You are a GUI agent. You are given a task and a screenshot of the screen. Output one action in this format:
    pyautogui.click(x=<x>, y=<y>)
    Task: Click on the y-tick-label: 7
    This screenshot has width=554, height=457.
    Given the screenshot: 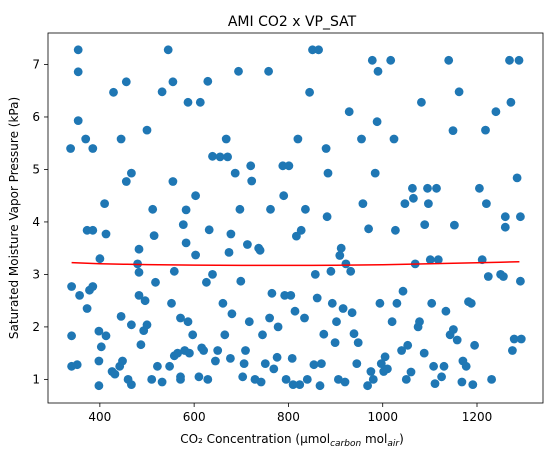 What is the action you would take?
    pyautogui.click(x=36, y=64)
    